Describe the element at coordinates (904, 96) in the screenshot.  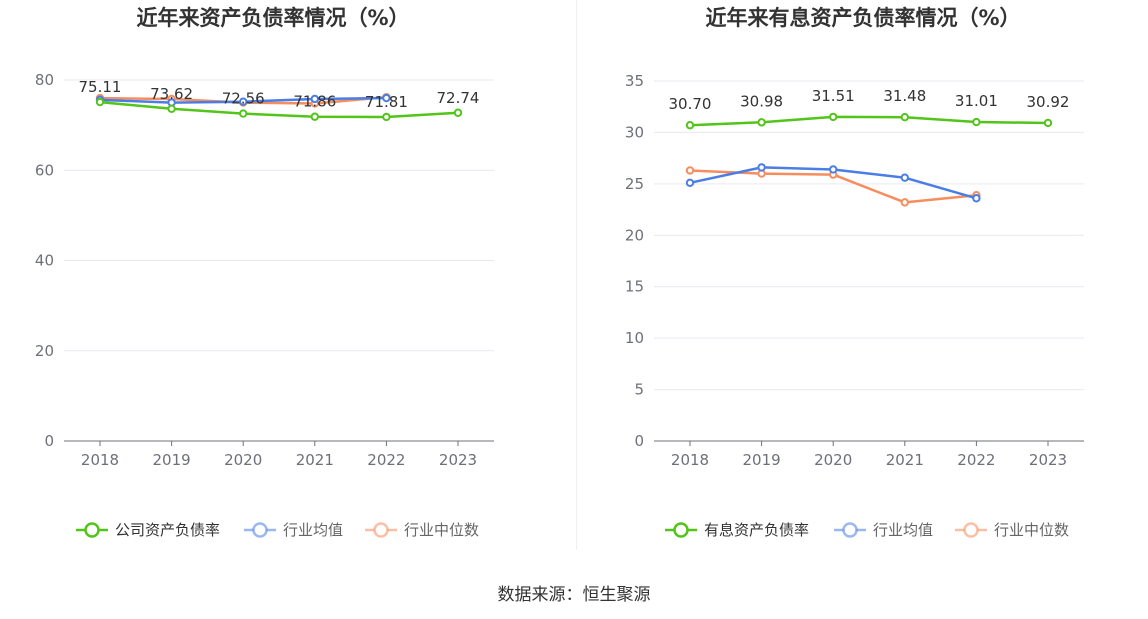
I see `data-label: 31.48` at that location.